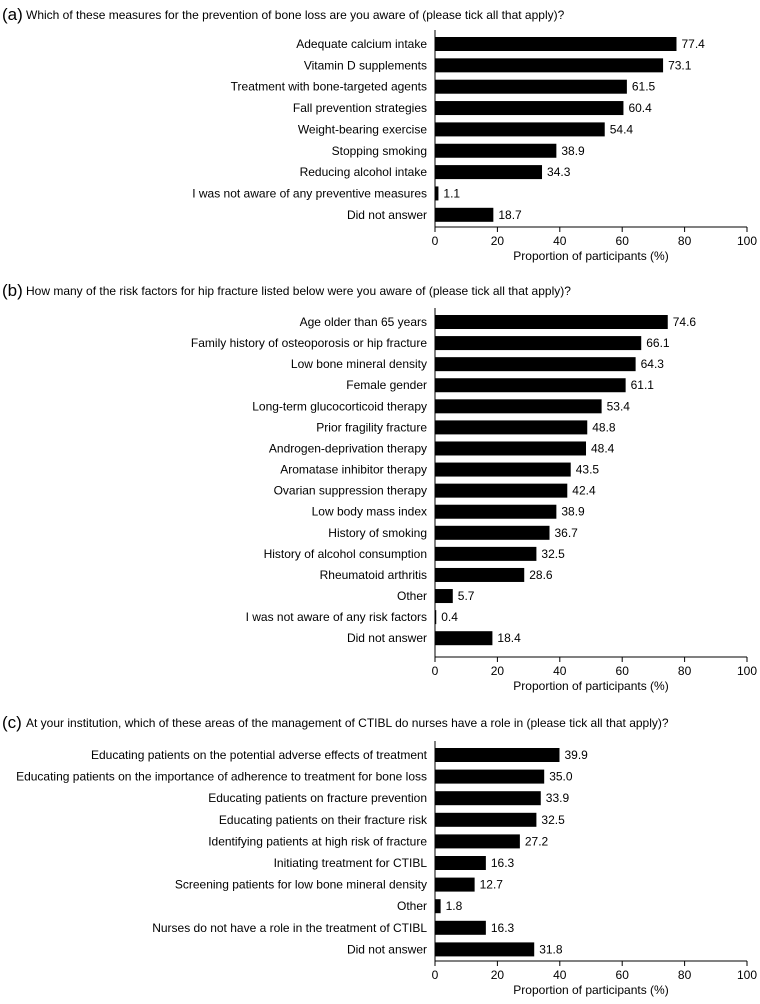 The image size is (760, 1004). Describe the element at coordinates (558, 798) in the screenshot. I see `value-label: 33.9` at that location.